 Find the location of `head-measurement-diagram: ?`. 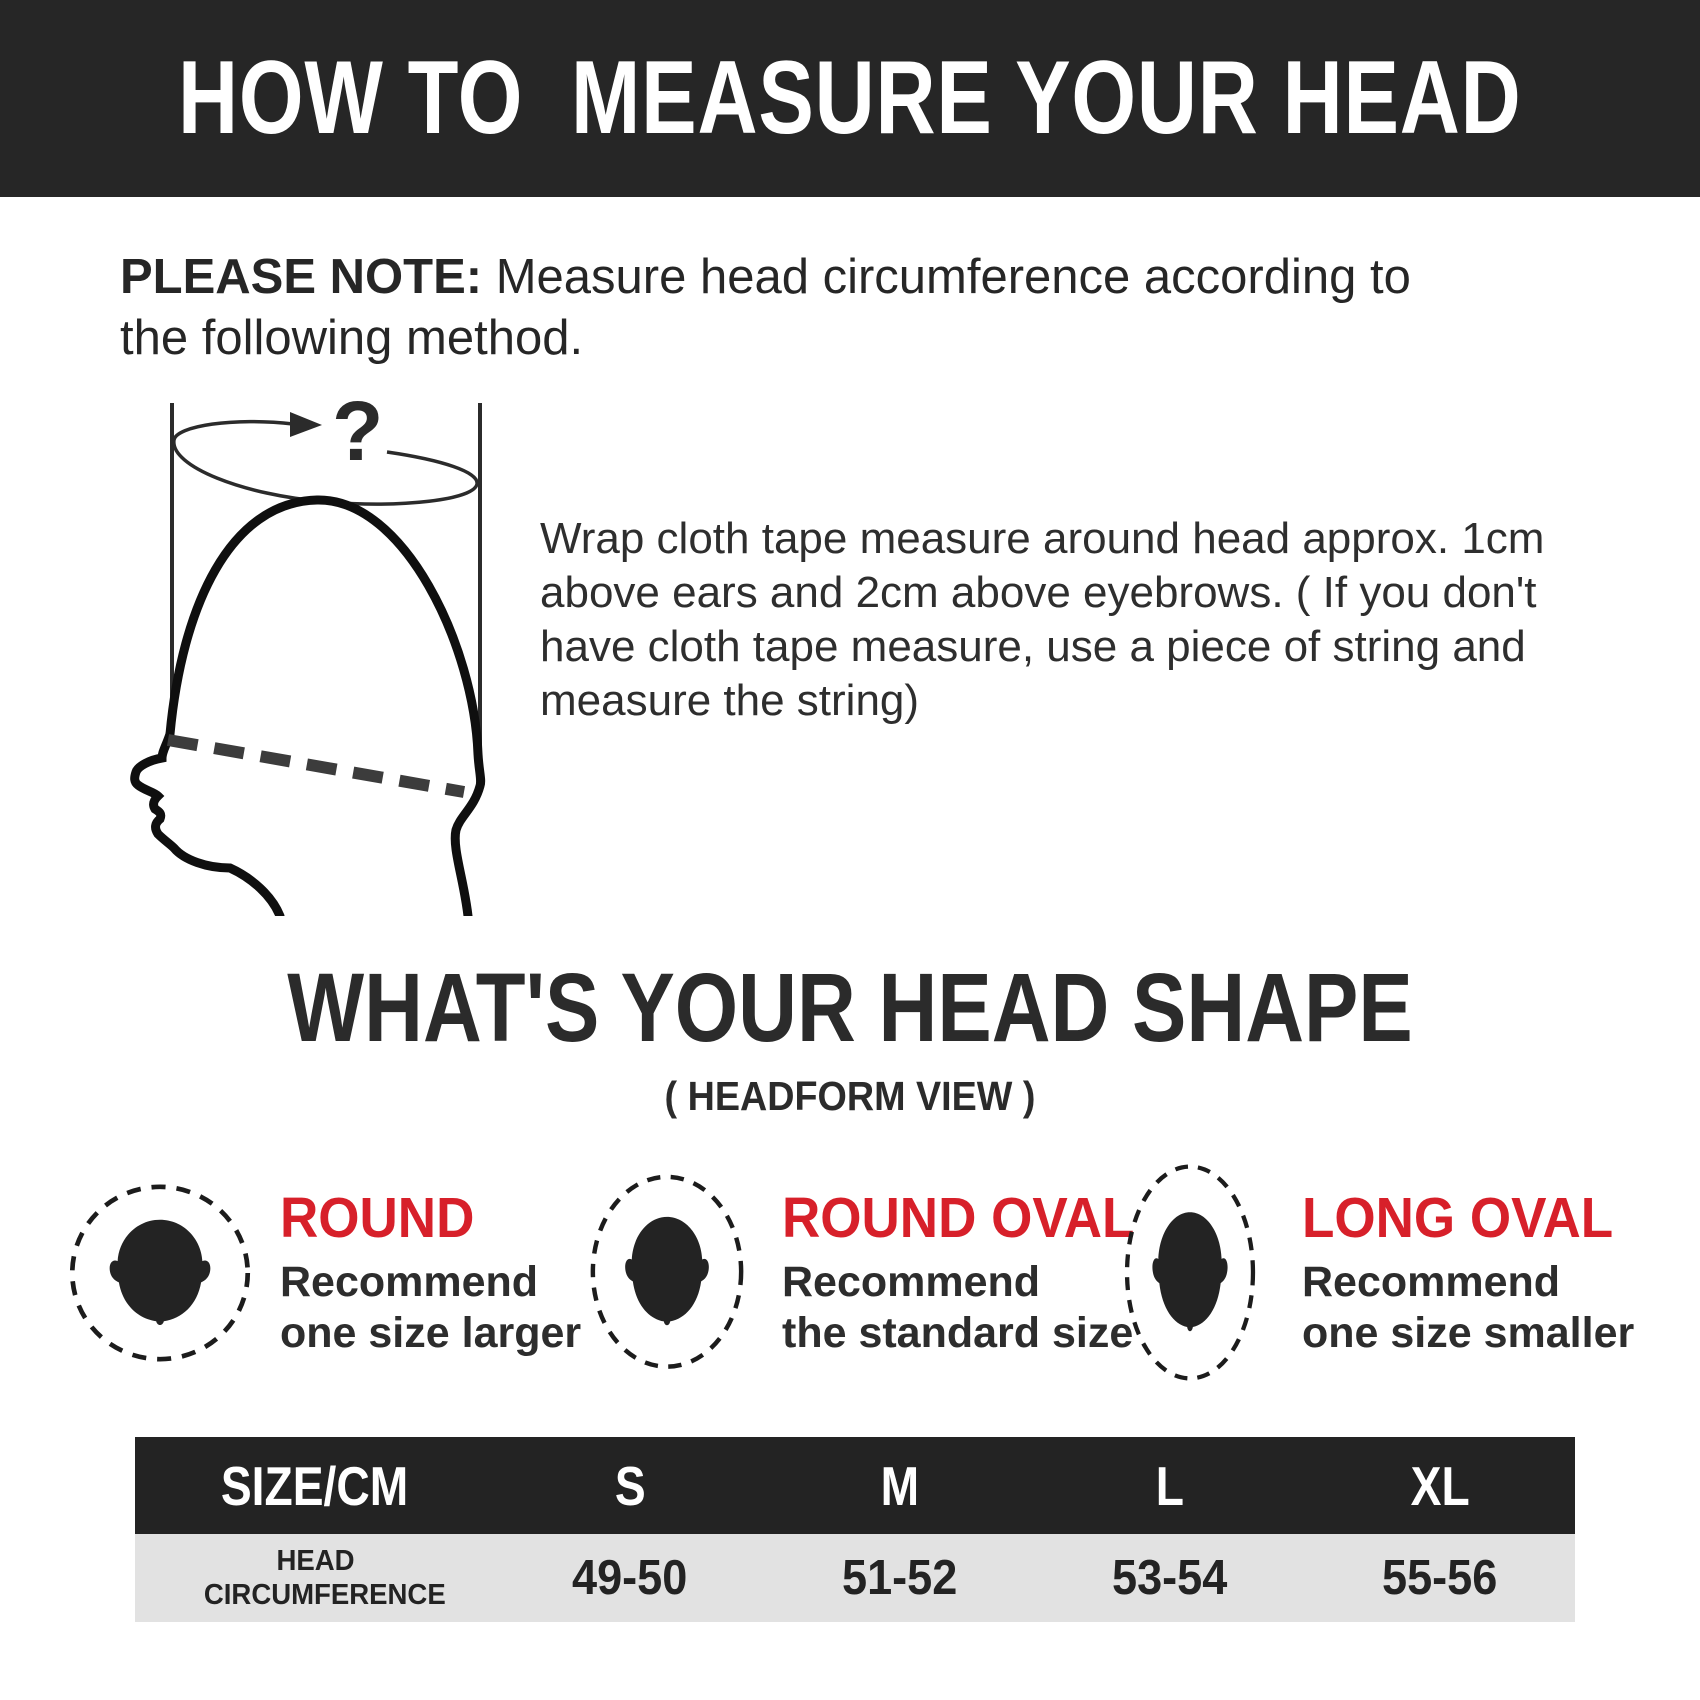

head-measurement-diagram: ? is located at coordinates (308, 650).